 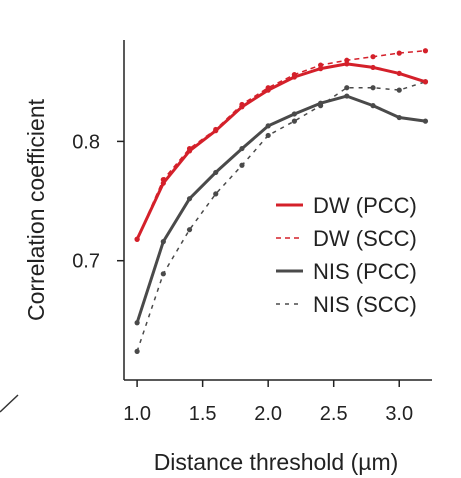 What do you see at coordinates (346, 255) in the screenshot?
I see `legend: DW (PCC) DW (SCC) NIS (PCC) NIS (SCC)` at bounding box center [346, 255].